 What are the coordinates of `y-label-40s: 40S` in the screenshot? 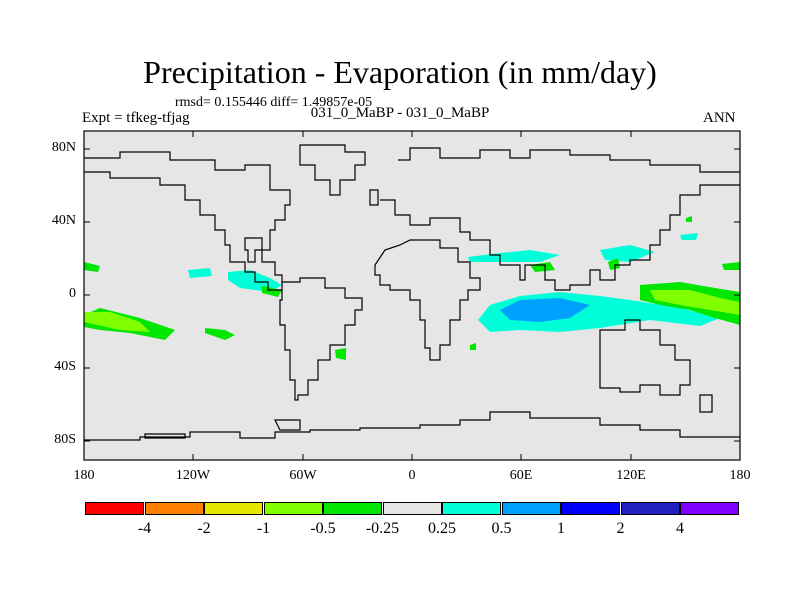 It's located at (65, 366).